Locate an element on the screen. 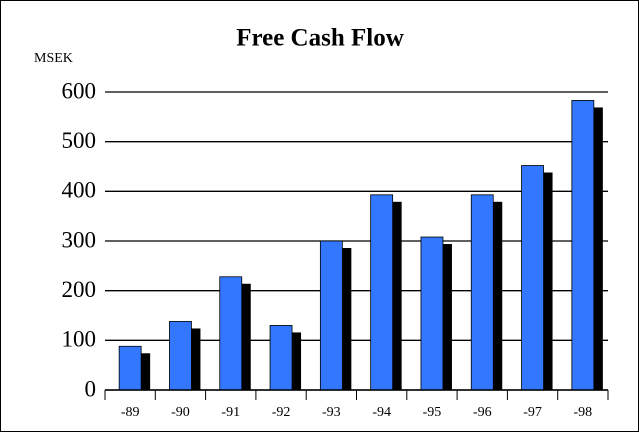 The width and height of the screenshot is (639, 432). x-tick-label: -97 is located at coordinates (532, 412).